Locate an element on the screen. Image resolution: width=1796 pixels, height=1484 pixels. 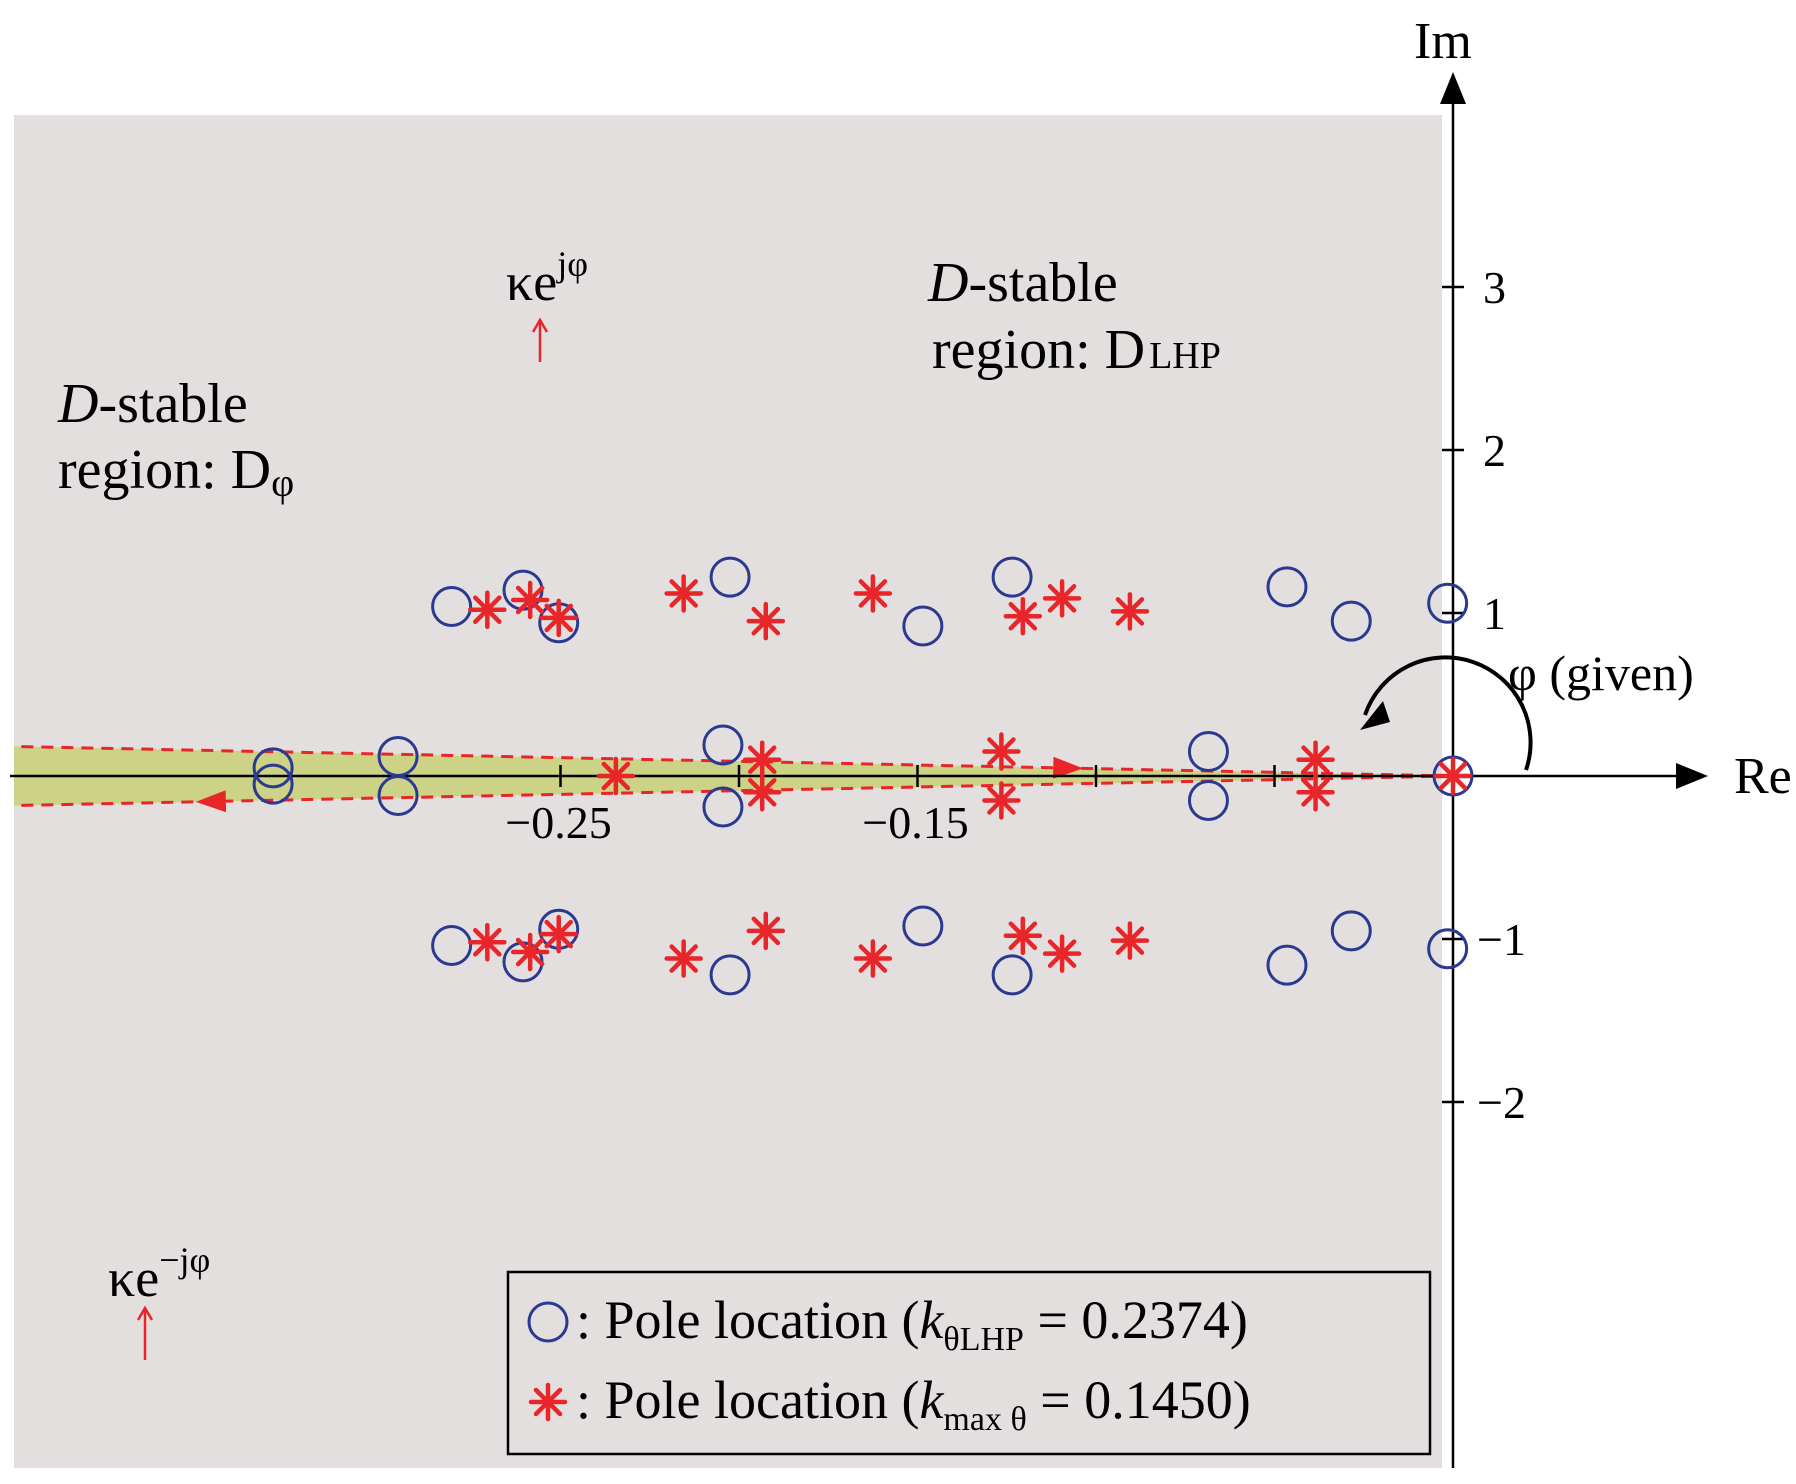
legend-entry-lhp: : Pole location (kθLHP = 0.2374) is located at coordinates (912, 1324).